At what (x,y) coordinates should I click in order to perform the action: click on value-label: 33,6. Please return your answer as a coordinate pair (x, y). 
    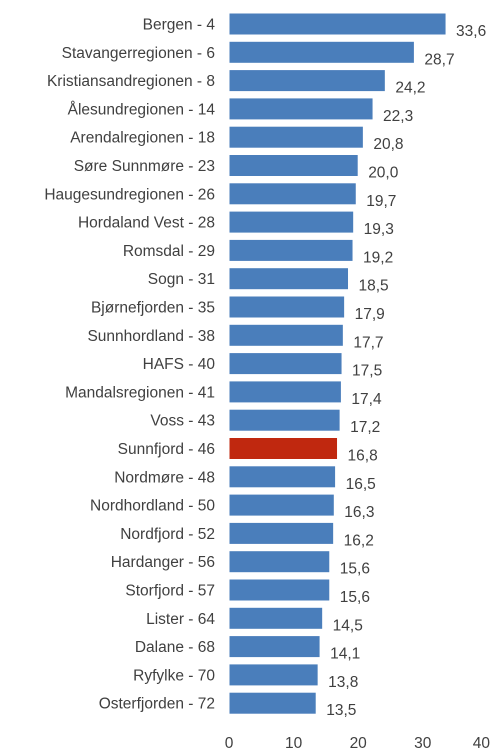
    Looking at the image, I should click on (471, 31).